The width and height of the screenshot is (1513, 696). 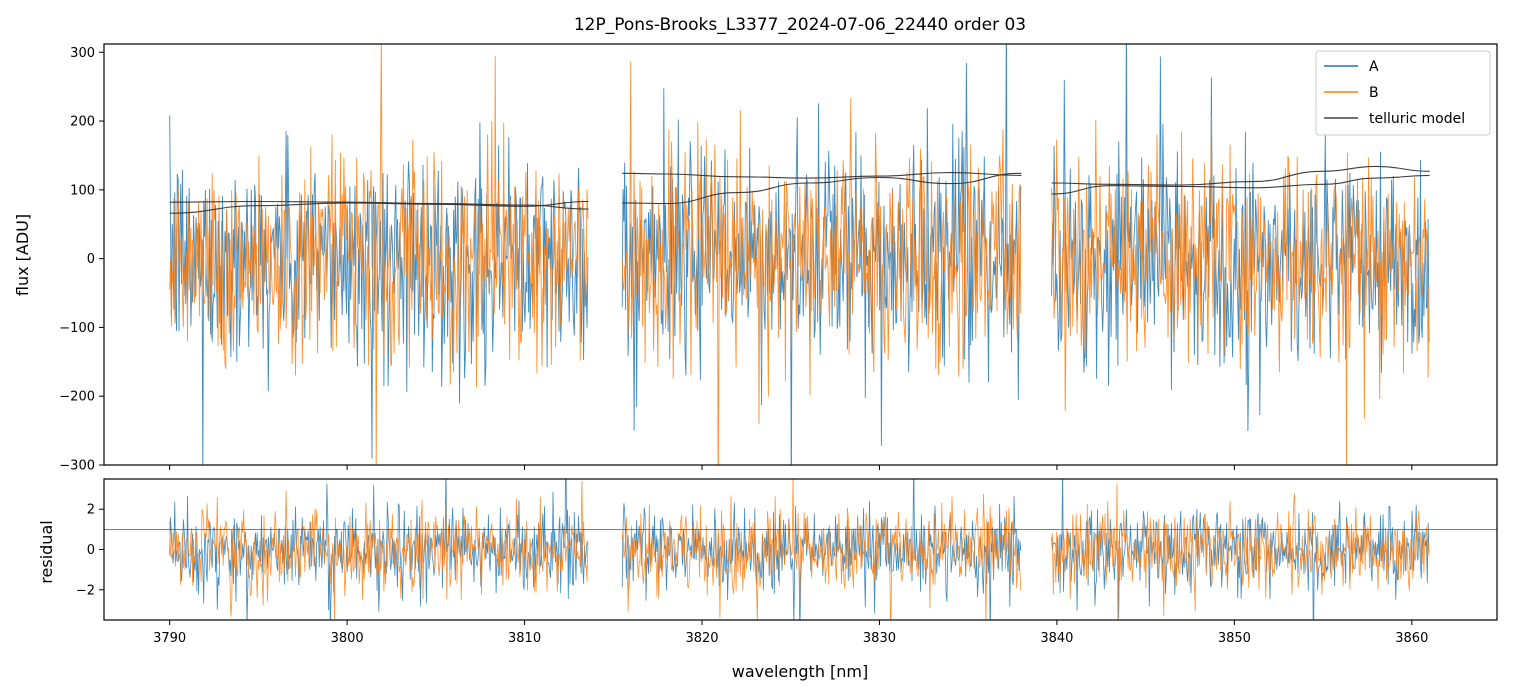 I want to click on x-axis-label: wavelength [nm], so click(x=800, y=671).